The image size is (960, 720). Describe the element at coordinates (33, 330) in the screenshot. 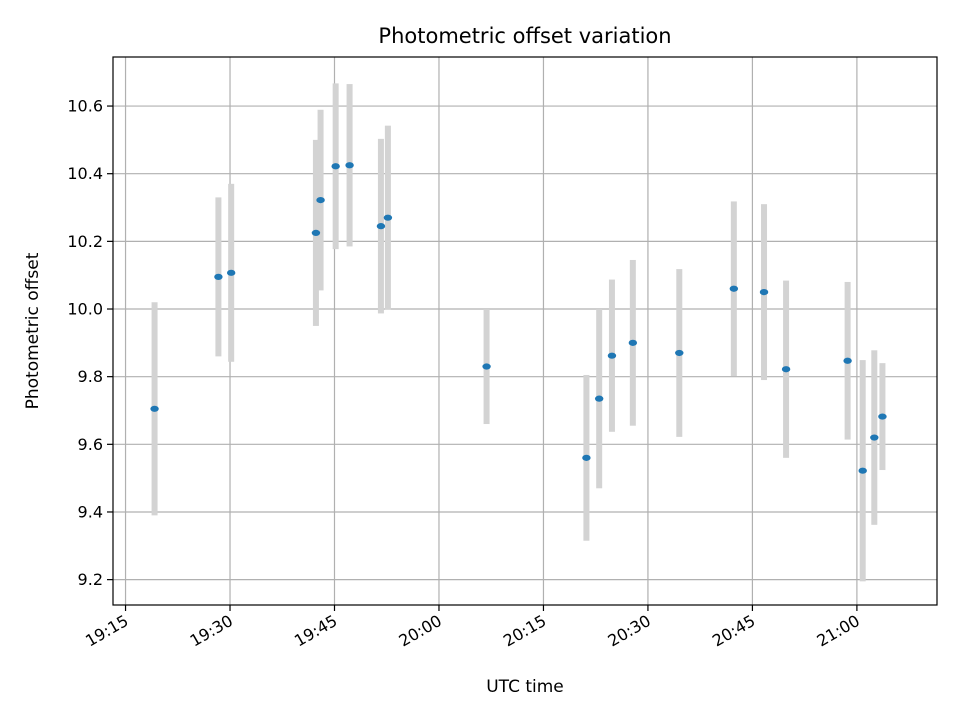

I see `y-axis-label: Photometric offset` at that location.